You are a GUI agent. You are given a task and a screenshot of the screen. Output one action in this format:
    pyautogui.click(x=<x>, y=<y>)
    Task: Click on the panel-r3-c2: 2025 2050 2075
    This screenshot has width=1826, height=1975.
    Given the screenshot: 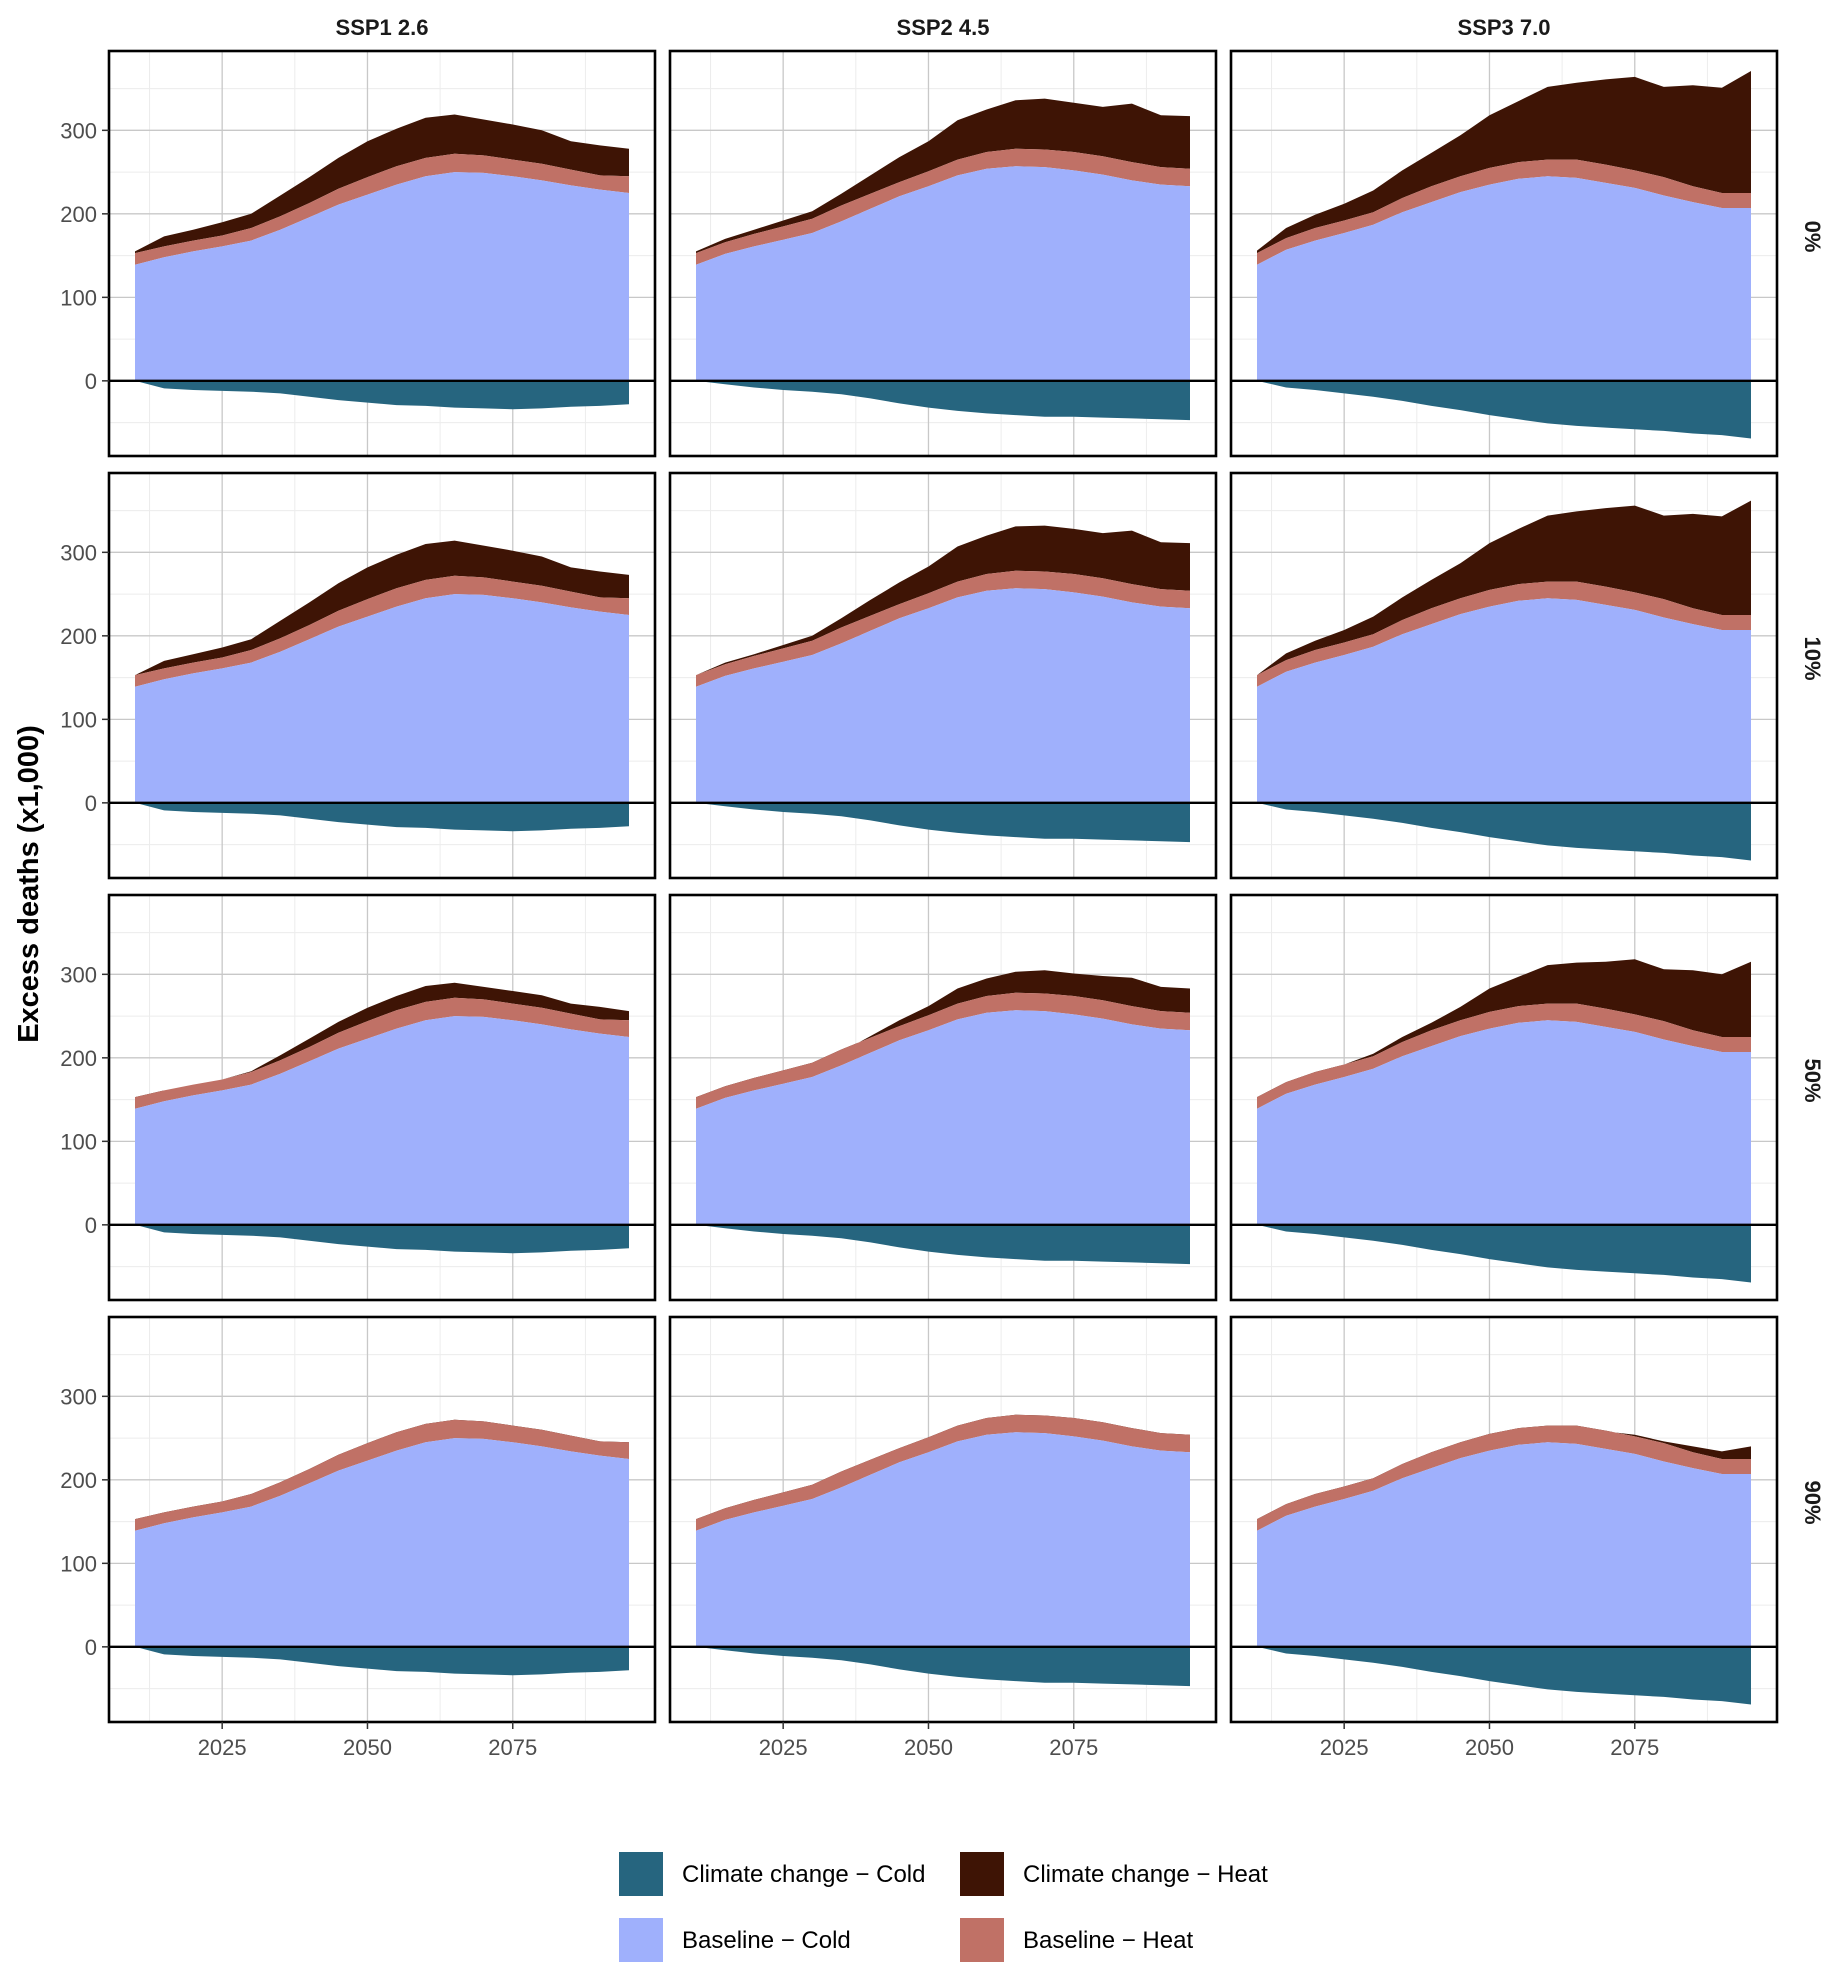 What is the action you would take?
    pyautogui.click(x=1504, y=1537)
    